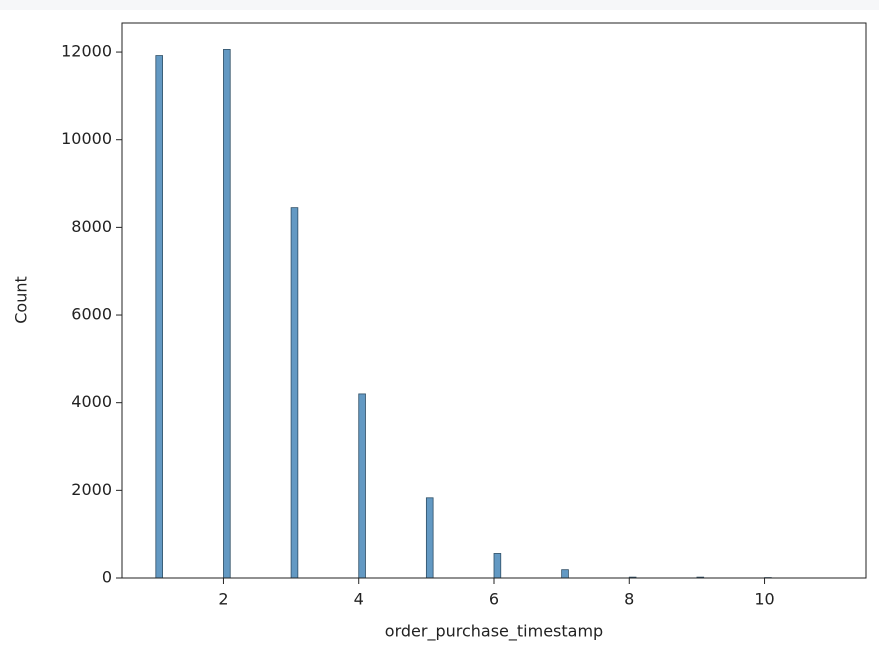  What do you see at coordinates (91, 226) in the screenshot?
I see `y-tick-label: 8000` at bounding box center [91, 226].